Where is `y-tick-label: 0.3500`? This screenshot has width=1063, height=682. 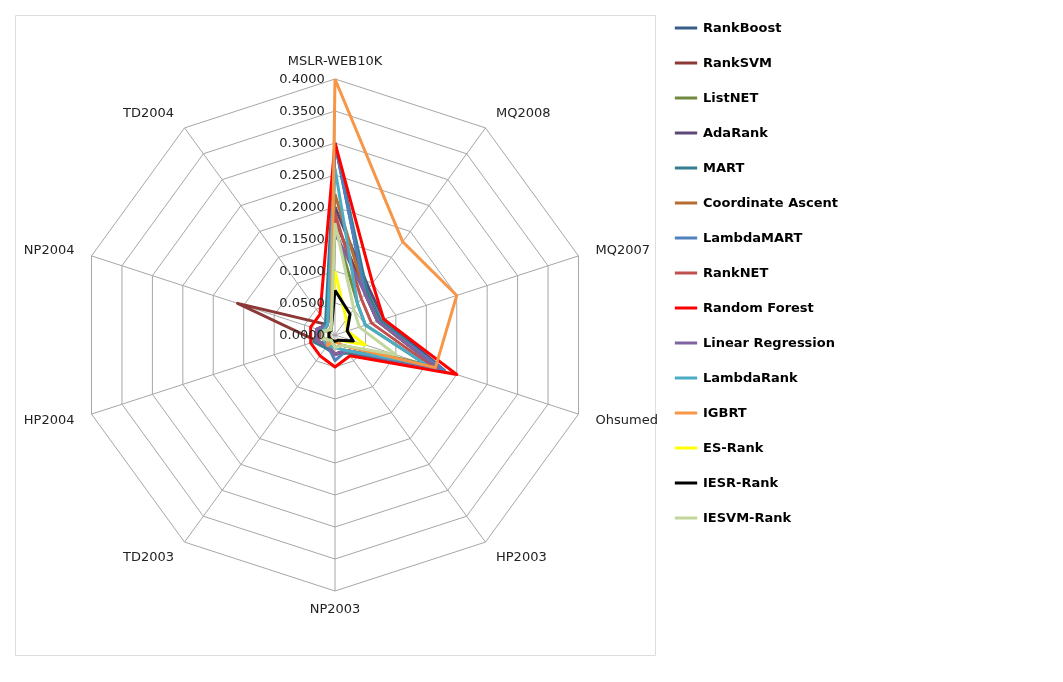 y-tick-label: 0.3500 is located at coordinates (302, 110).